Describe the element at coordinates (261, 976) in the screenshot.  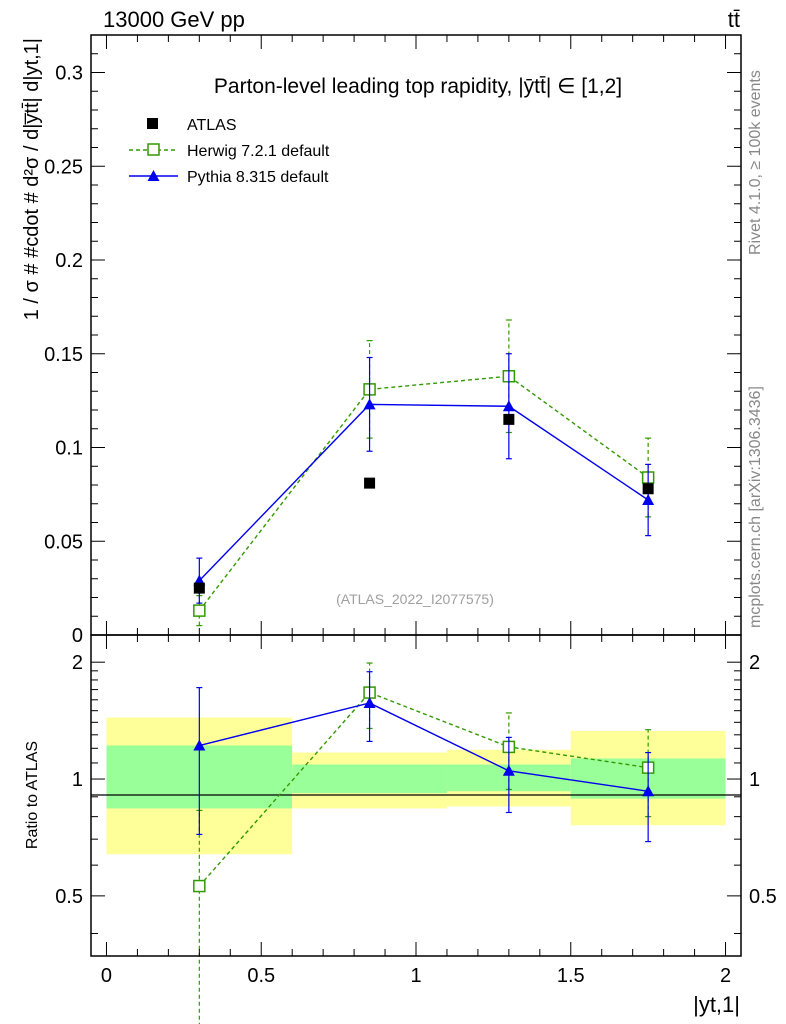
I see `x-tick-label: 0.5` at that location.